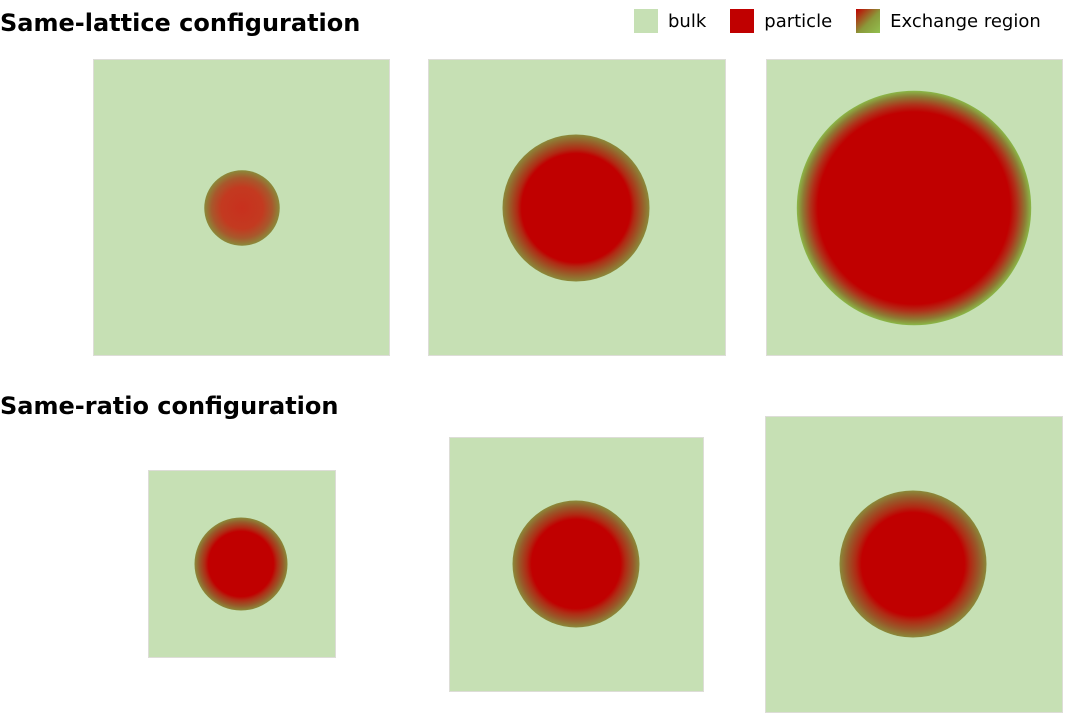  I want to click on legend-item-exchange: Exchange region, so click(948, 21).